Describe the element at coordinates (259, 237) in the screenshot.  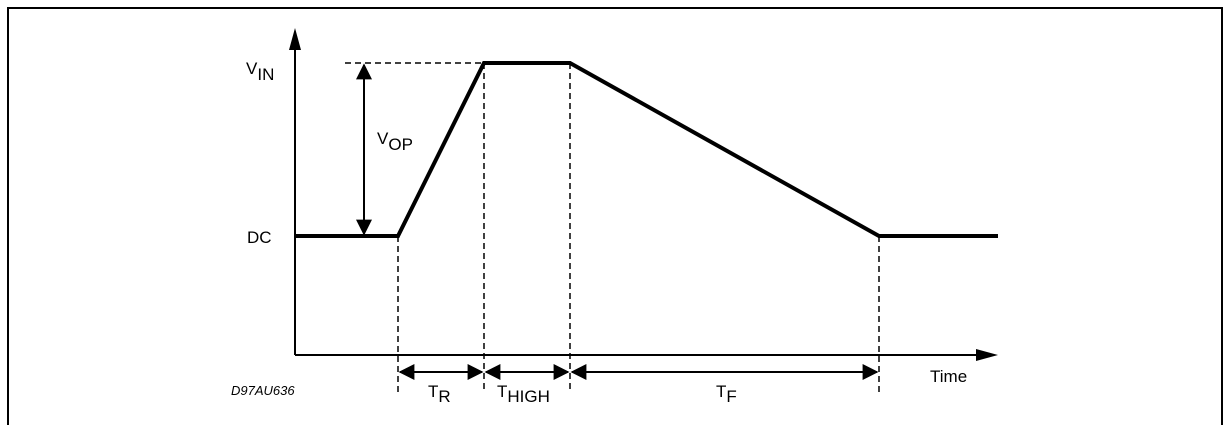
I see `dc-label: DC` at that location.